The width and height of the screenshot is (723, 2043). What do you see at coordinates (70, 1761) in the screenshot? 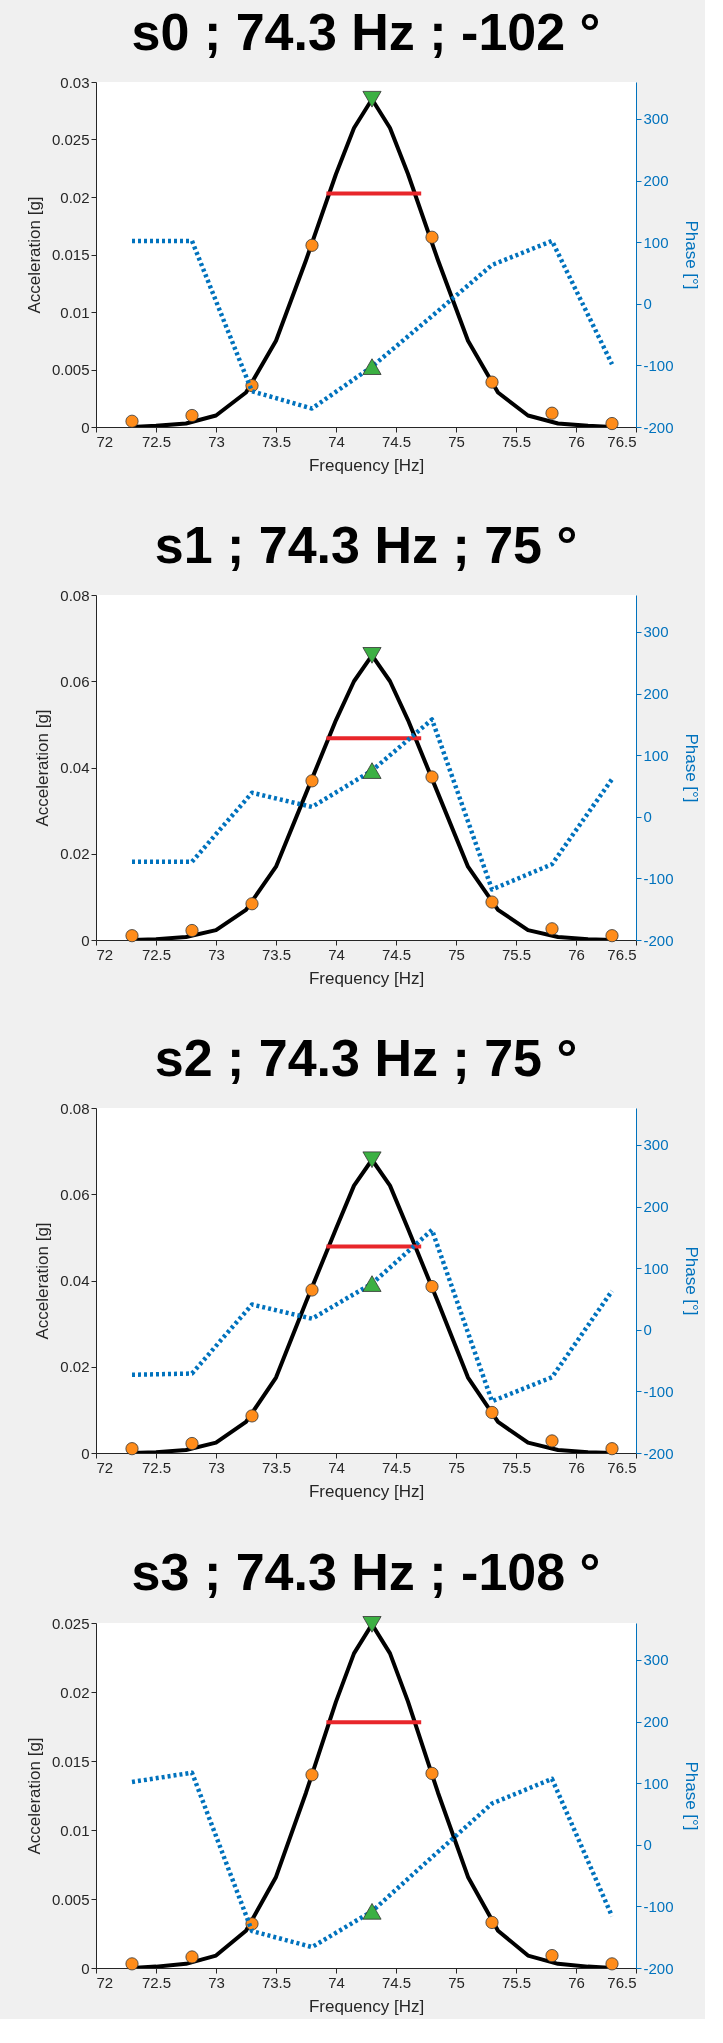
I see `y-tick-label: 0.015` at bounding box center [70, 1761].